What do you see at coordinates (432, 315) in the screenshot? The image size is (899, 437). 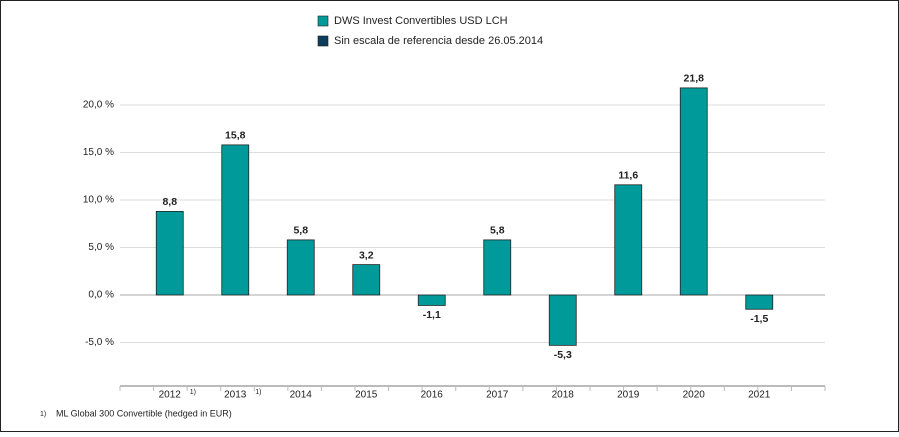 I see `value-label: -1,1` at bounding box center [432, 315].